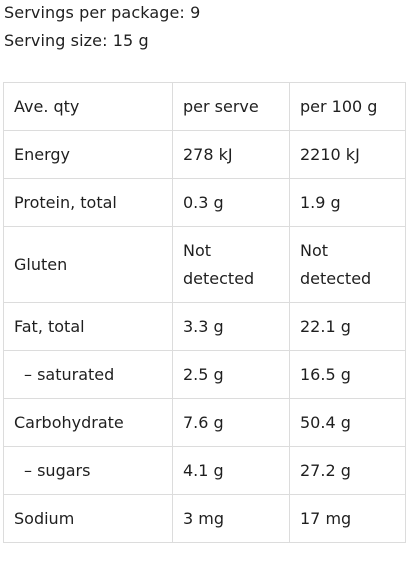 The width and height of the screenshot is (416, 564). Describe the element at coordinates (347, 264) in the screenshot. I see `row-per-100g: Not detected` at that location.